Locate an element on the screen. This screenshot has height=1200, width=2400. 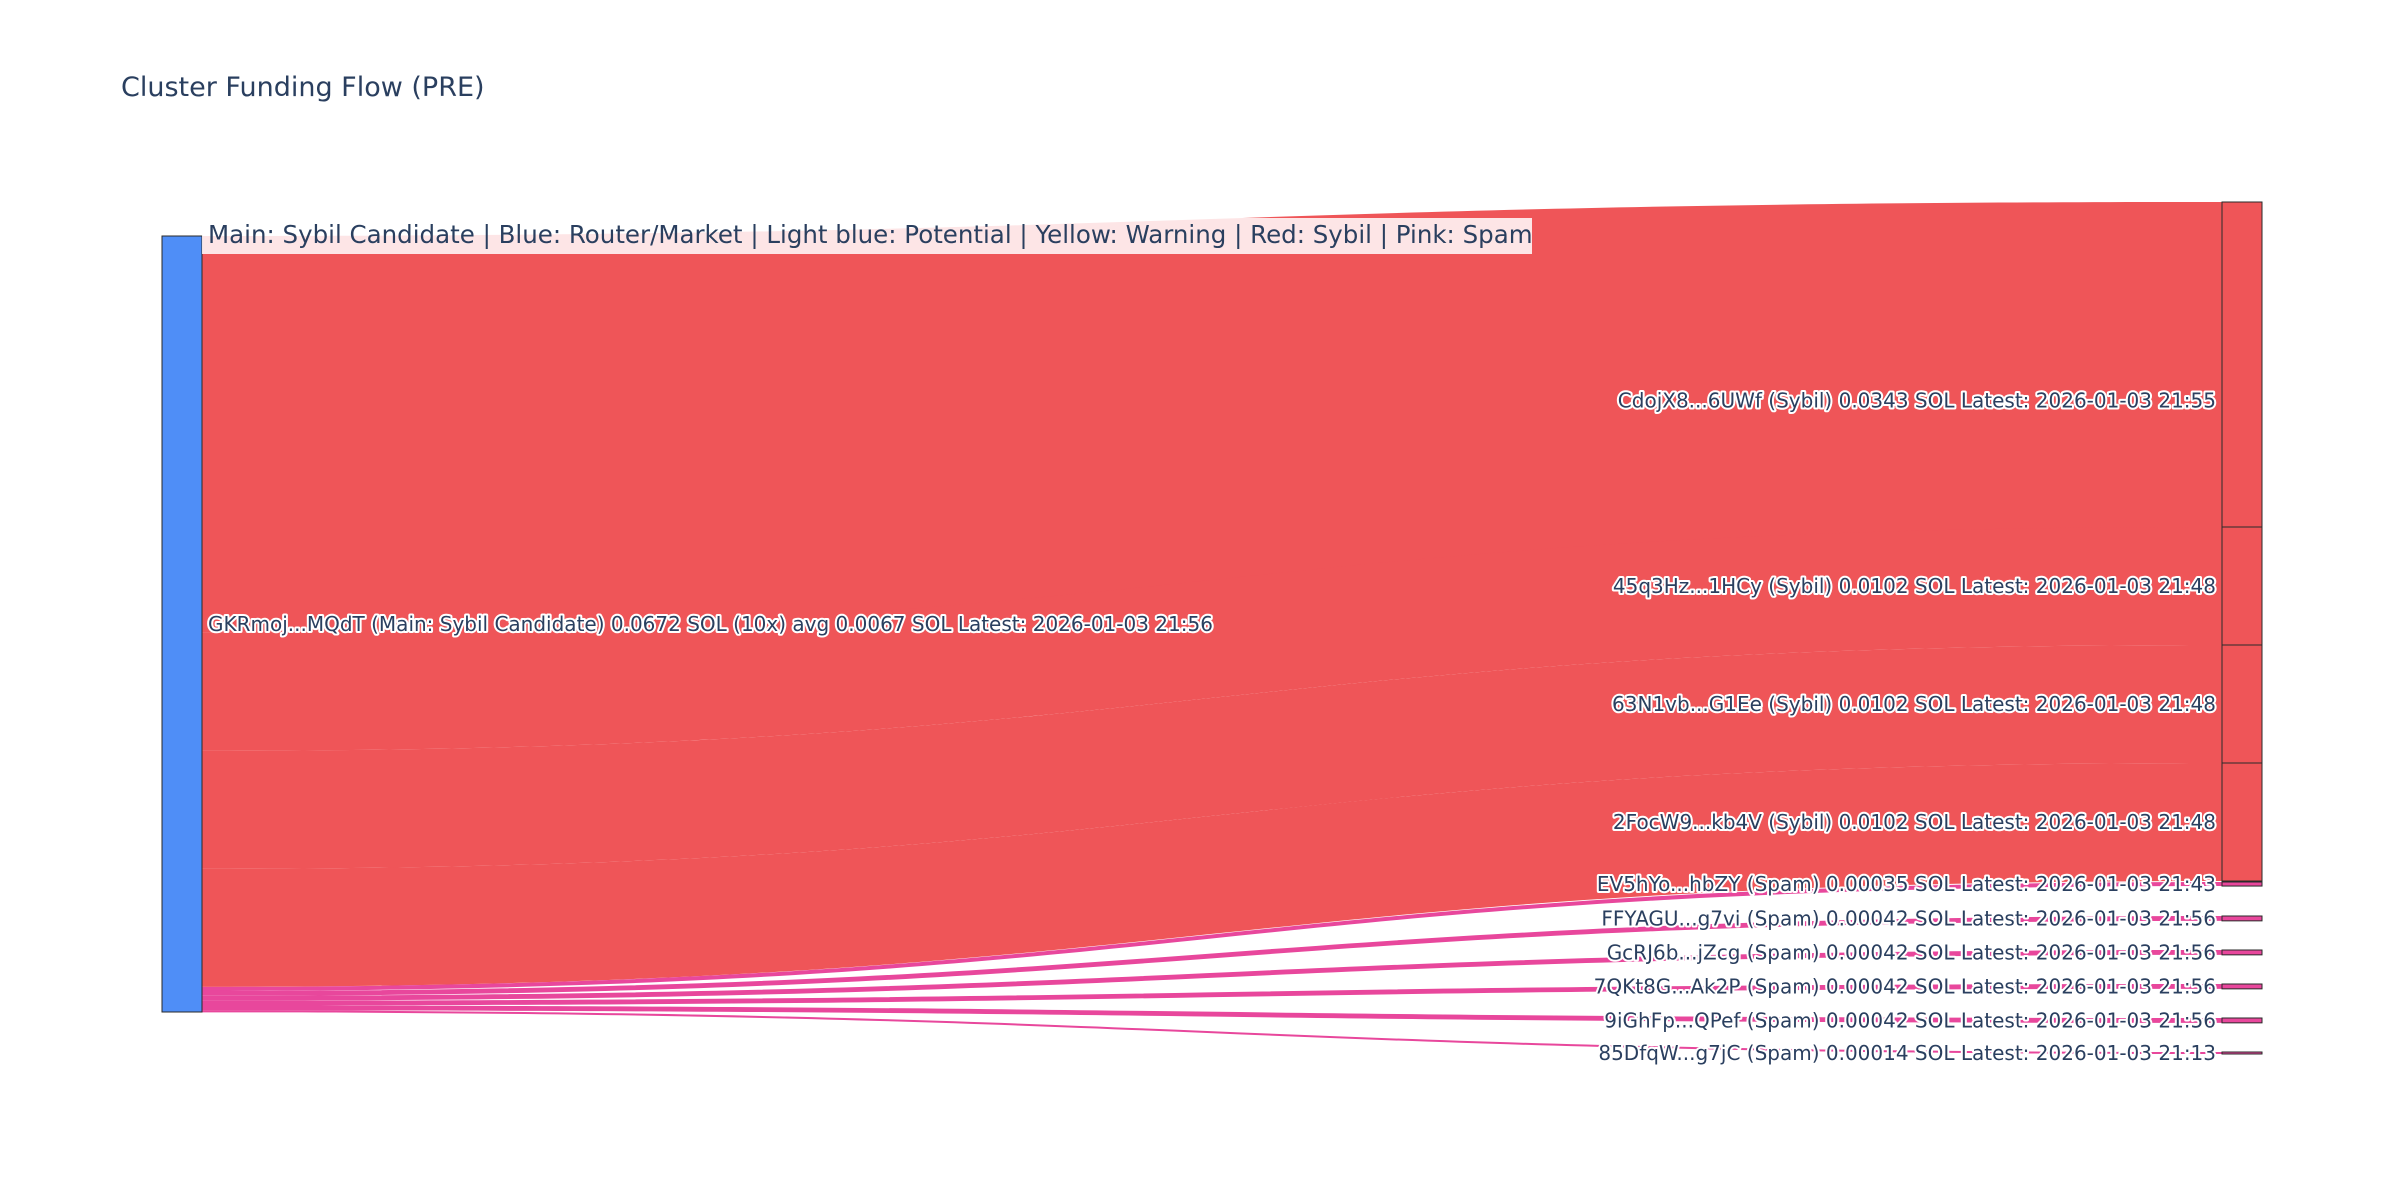
target-node-45q3Hz...1HCy is located at coordinates (2242, 586).